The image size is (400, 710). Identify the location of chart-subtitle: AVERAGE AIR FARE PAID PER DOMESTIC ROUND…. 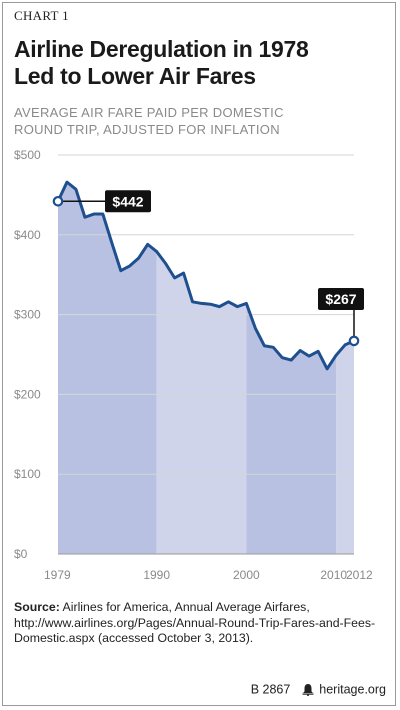
(199, 121).